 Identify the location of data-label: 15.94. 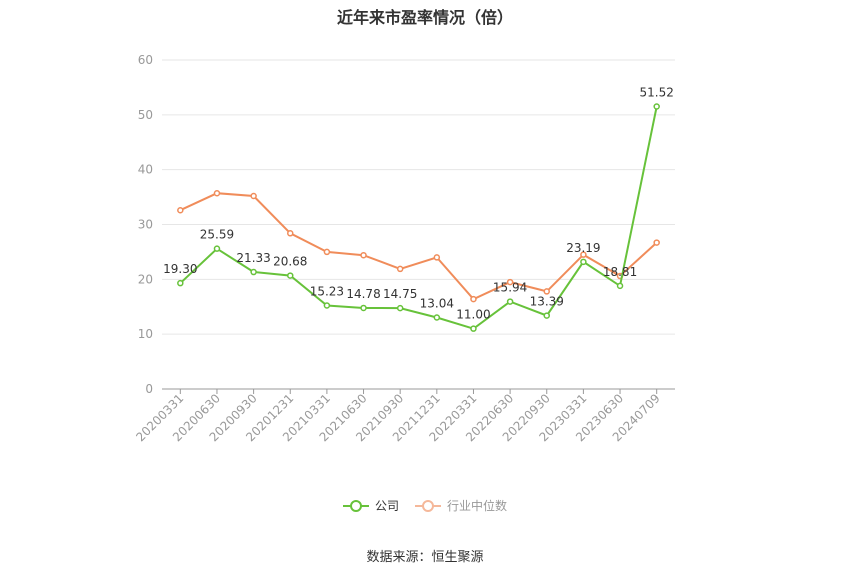
(510, 288).